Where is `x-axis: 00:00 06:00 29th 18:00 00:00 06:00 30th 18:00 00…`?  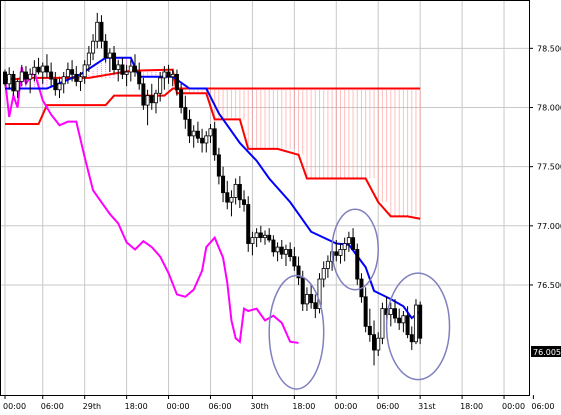
x-axis: 00:00 06:00 29th 18:00 00:00 06:00 30th 18:00 00… is located at coordinates (278, 403).